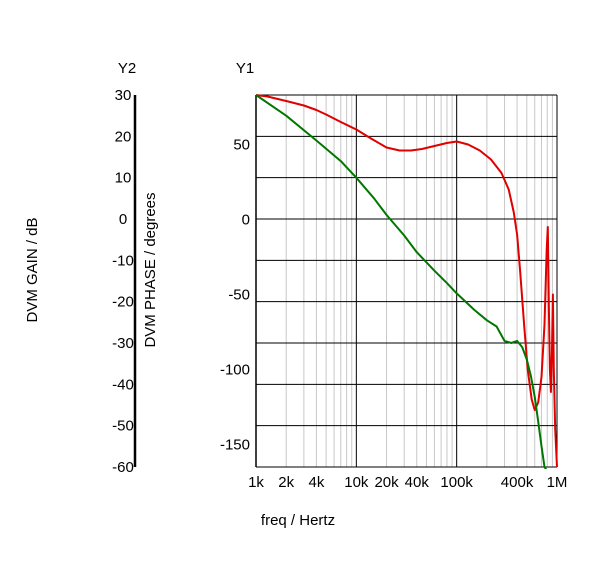  I want to click on y2-tick-label: -60, so click(123, 467).